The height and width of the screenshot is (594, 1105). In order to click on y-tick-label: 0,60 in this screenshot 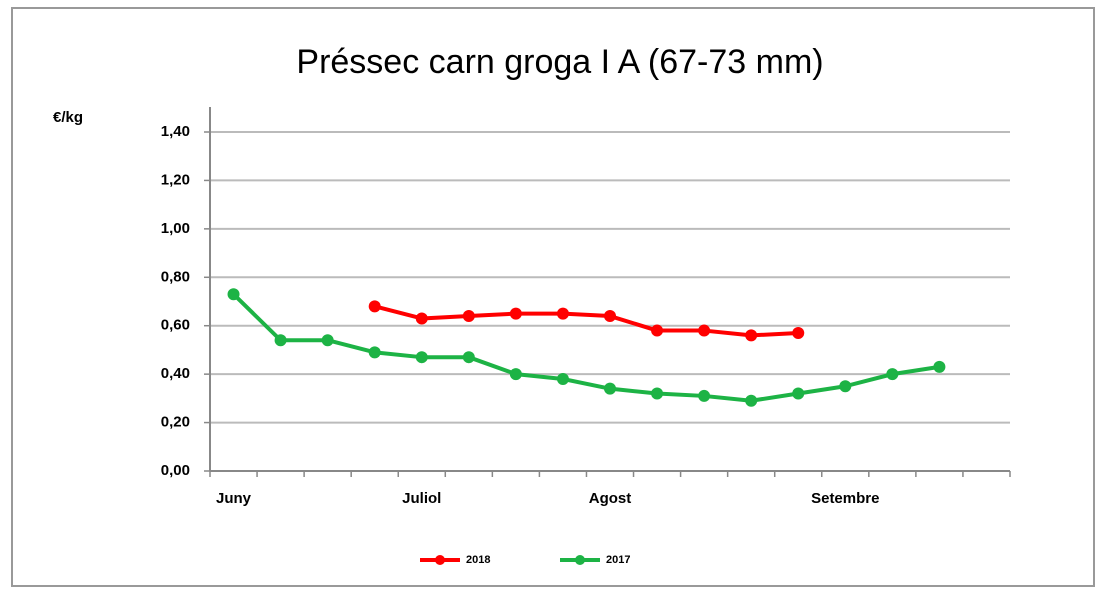, I will do `click(175, 325)`.